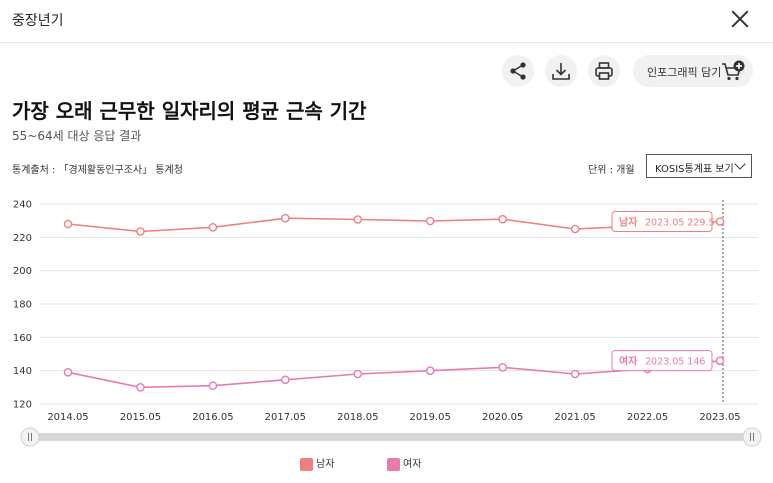 The width and height of the screenshot is (773, 483). I want to click on y-tick-label: 140, so click(22, 371).